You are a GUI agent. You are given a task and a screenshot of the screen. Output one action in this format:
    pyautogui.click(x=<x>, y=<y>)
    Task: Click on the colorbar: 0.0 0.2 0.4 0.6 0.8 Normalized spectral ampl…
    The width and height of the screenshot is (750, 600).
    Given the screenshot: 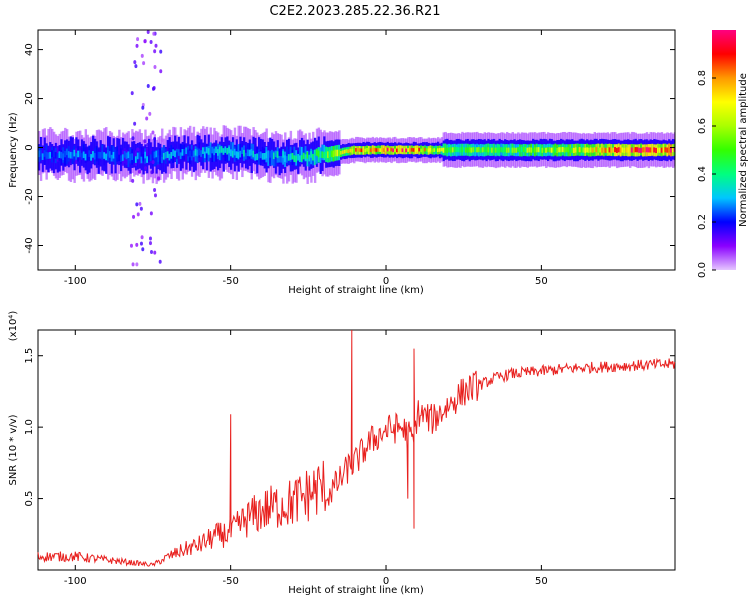 What is the action you would take?
    pyautogui.click(x=723, y=154)
    